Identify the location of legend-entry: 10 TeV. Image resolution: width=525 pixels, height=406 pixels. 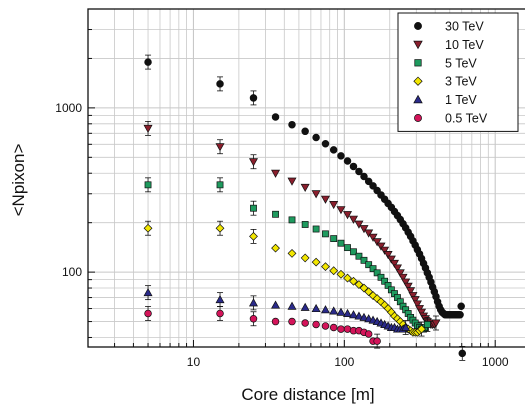
(464, 45).